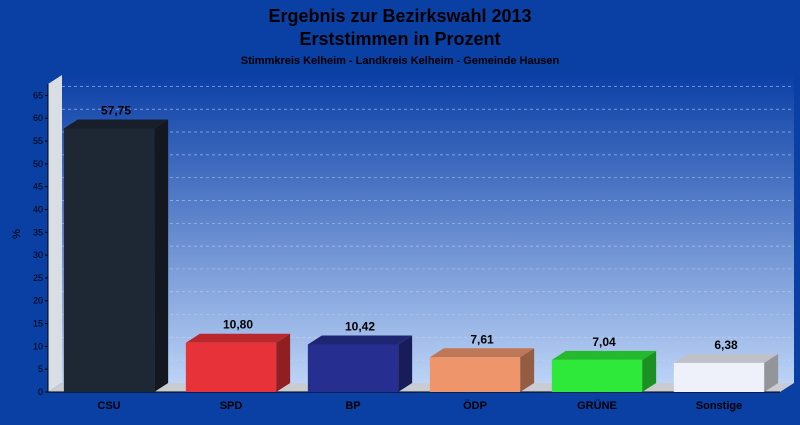 This screenshot has height=425, width=800. Describe the element at coordinates (360, 326) in the screenshot. I see `data-label: 10,42` at that location.